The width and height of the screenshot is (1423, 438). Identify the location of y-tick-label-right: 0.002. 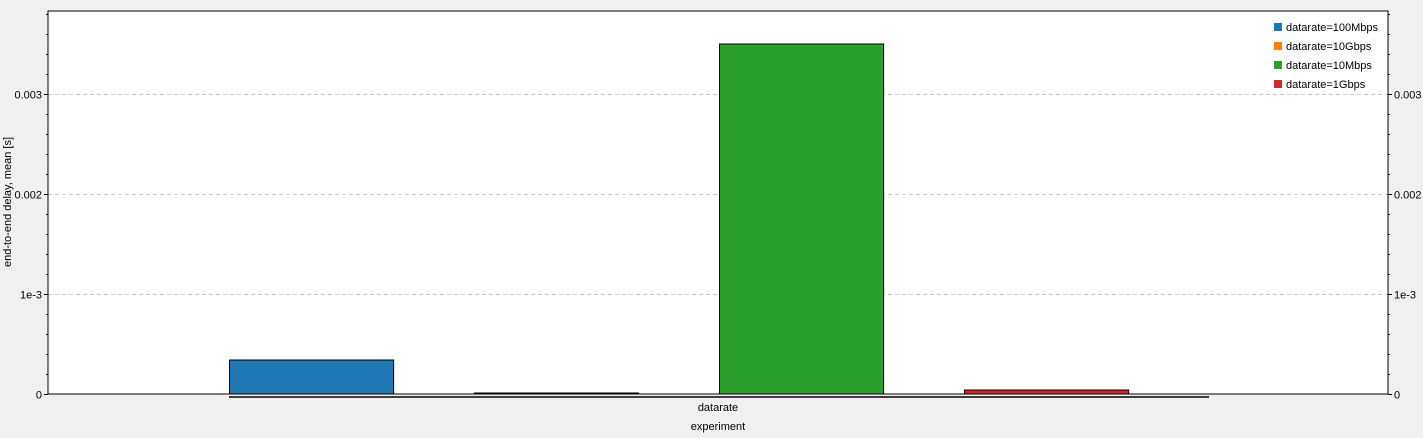
(1408, 196).